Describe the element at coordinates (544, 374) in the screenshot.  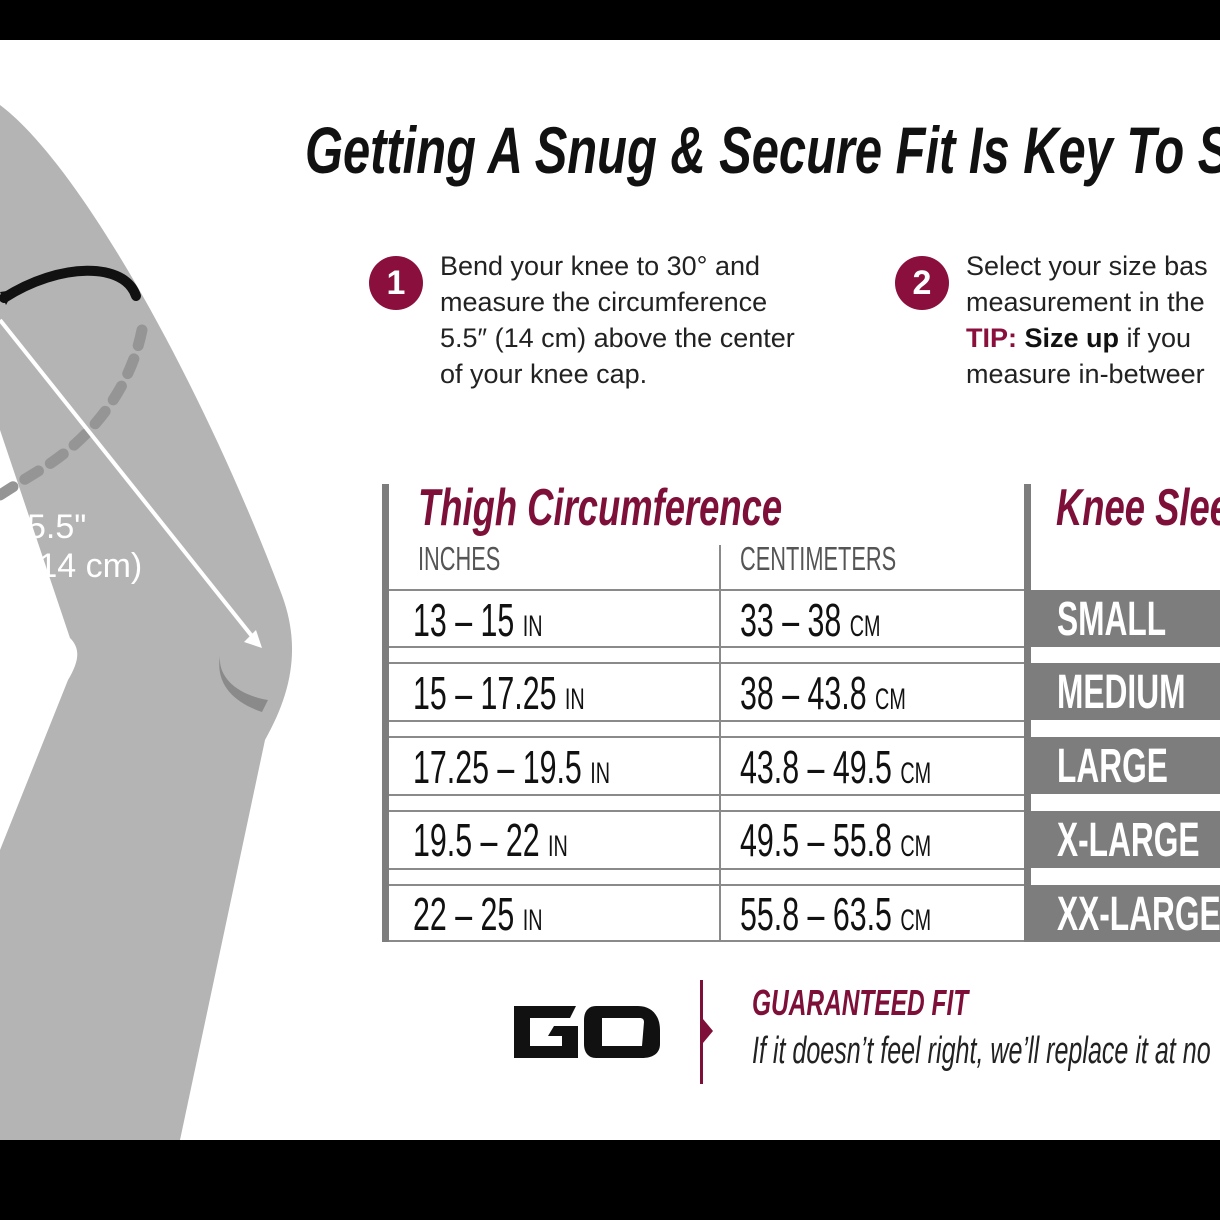
I see `step-text-line: of your knee cap.` at that location.